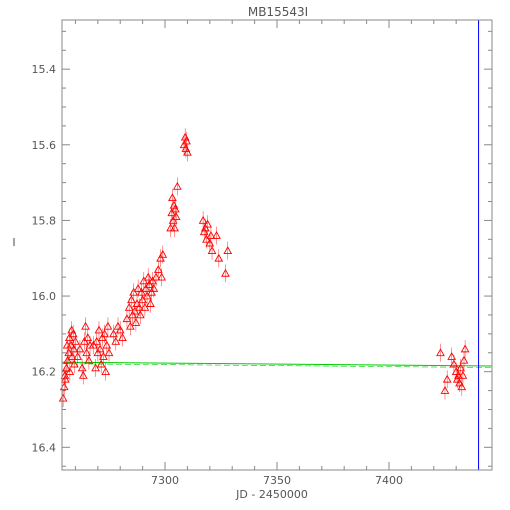 The width and height of the screenshot is (510, 510). Describe the element at coordinates (277, 364) in the screenshot. I see `baseline-line` at that location.